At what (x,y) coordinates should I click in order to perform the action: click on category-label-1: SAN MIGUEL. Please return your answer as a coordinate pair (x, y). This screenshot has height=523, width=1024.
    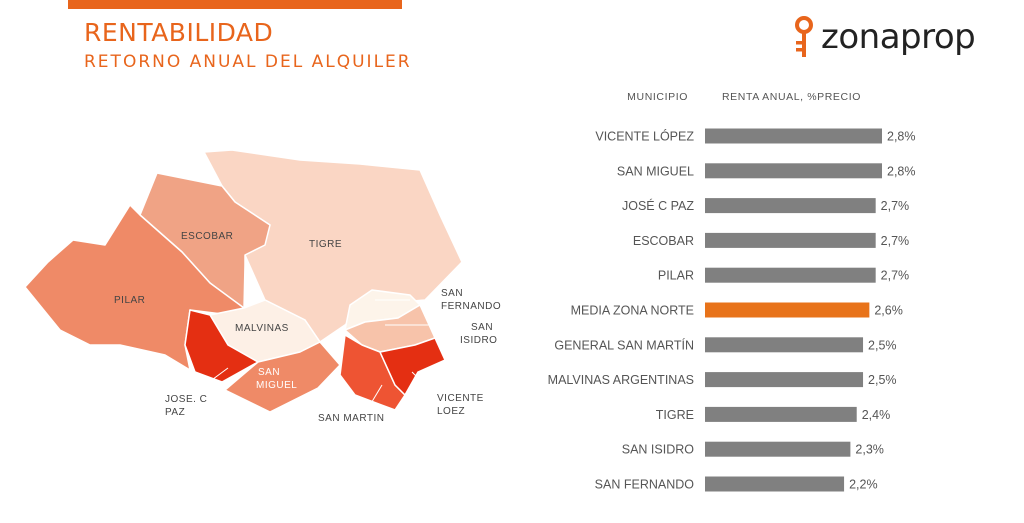
    Looking at the image, I should click on (655, 171).